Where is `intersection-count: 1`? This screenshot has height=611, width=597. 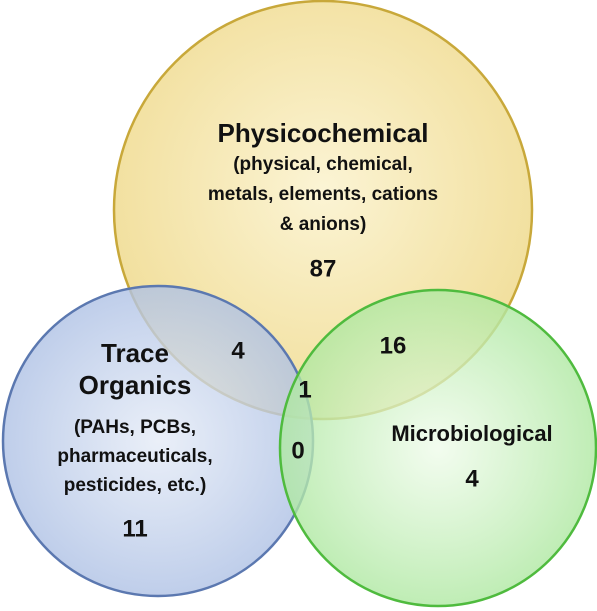 intersection-count: 1 is located at coordinates (304, 389).